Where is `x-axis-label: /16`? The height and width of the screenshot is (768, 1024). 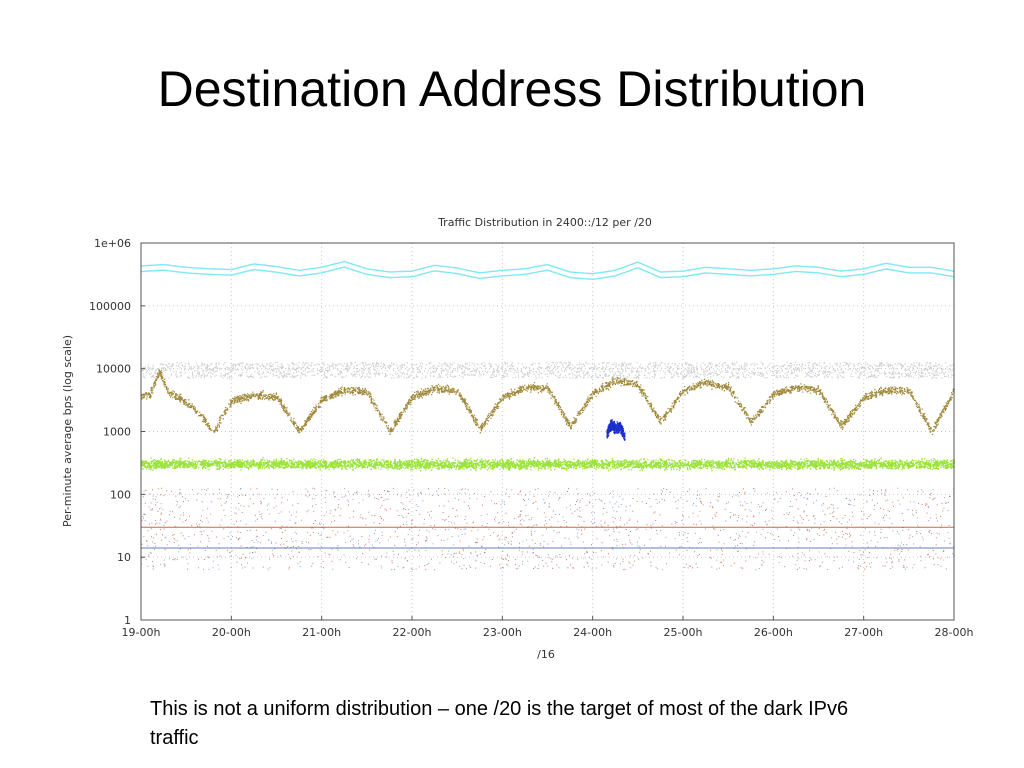 x-axis-label: /16 is located at coordinates (546, 654).